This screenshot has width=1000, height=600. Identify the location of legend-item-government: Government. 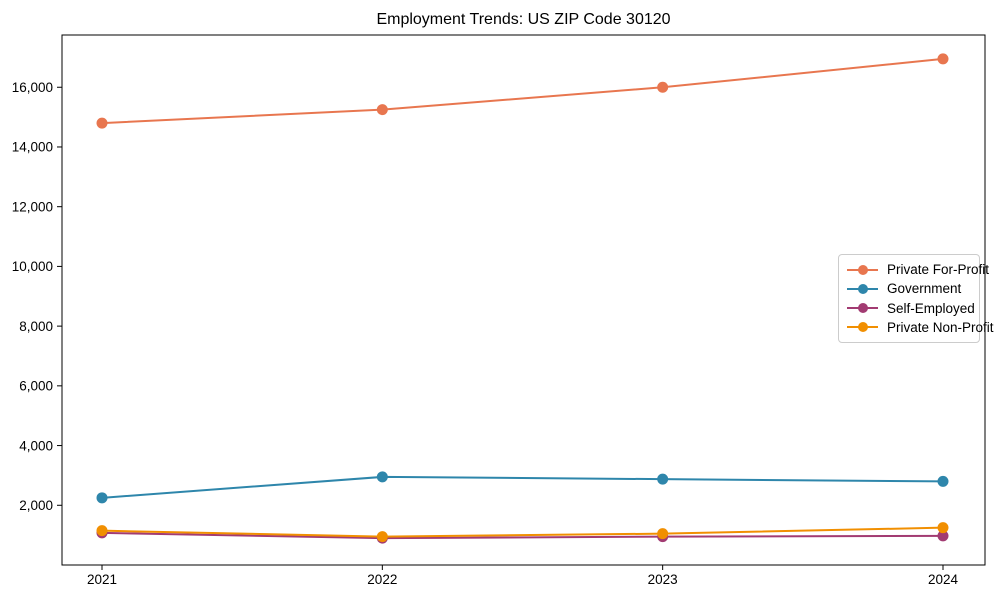
(909, 288).